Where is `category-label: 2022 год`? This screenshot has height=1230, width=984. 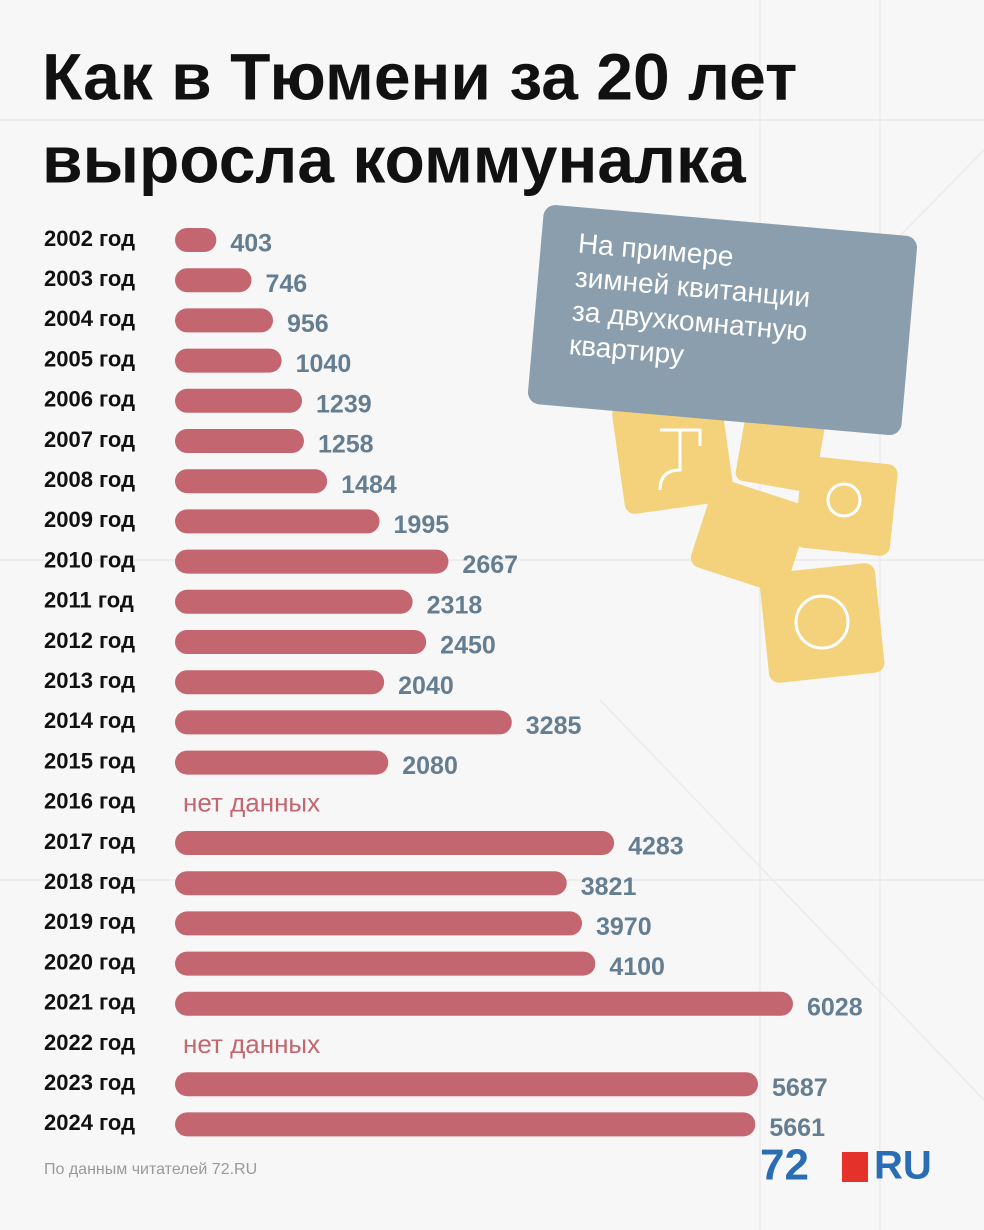 category-label: 2022 год is located at coordinates (89, 1042).